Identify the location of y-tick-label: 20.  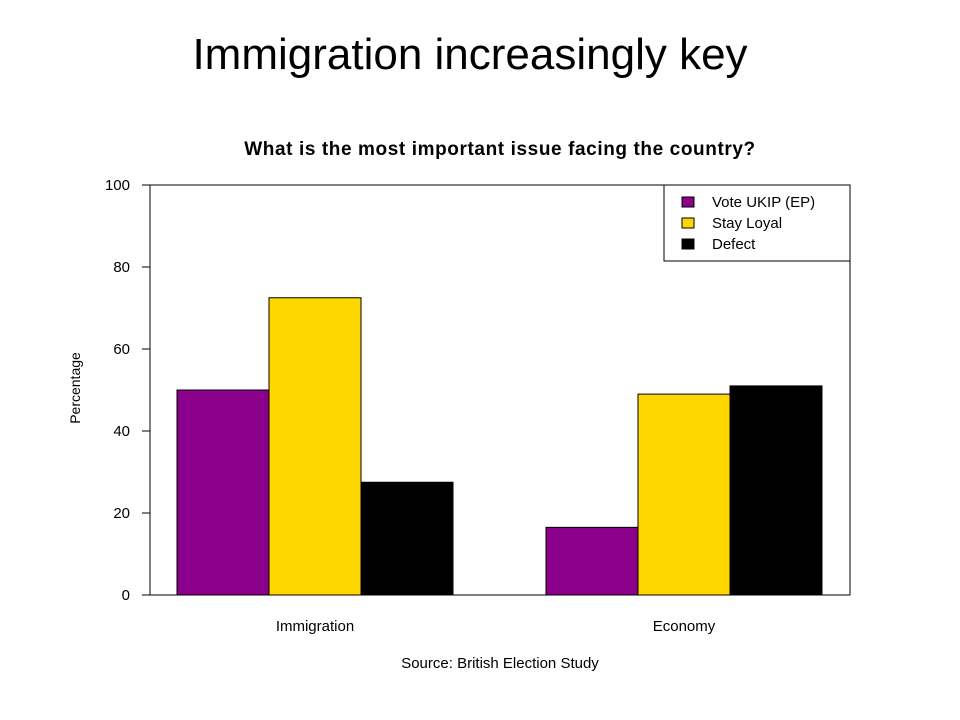
(121, 513).